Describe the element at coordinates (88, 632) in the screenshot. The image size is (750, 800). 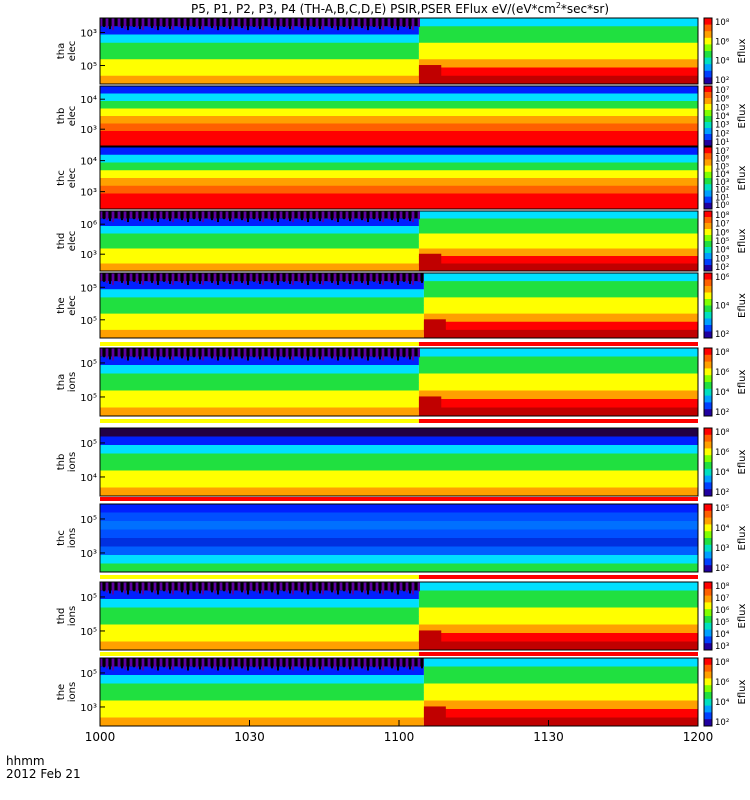
I see `y-tick-label: 10⁵` at that location.